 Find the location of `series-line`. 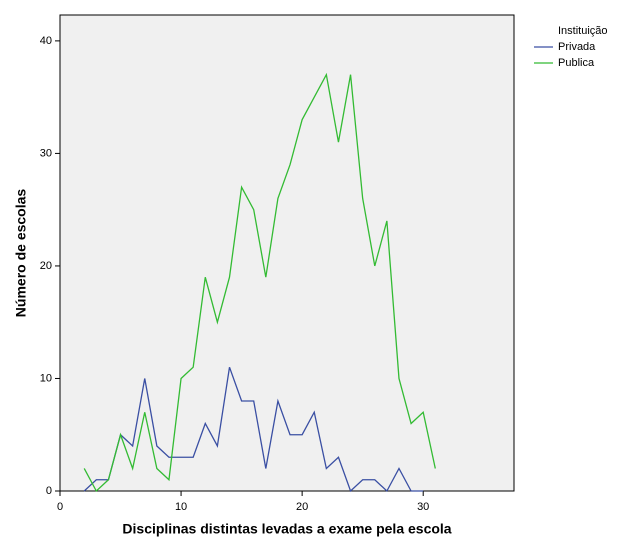

series-line is located at coordinates (253, 429).